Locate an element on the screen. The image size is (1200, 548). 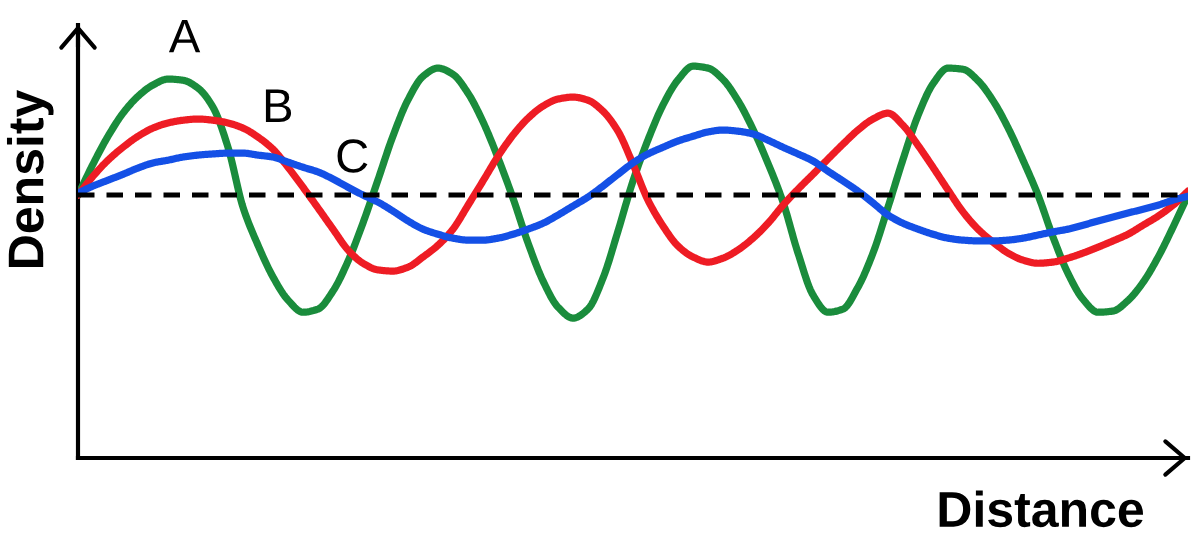
x-axis-title: Distance is located at coordinates (1041, 509).